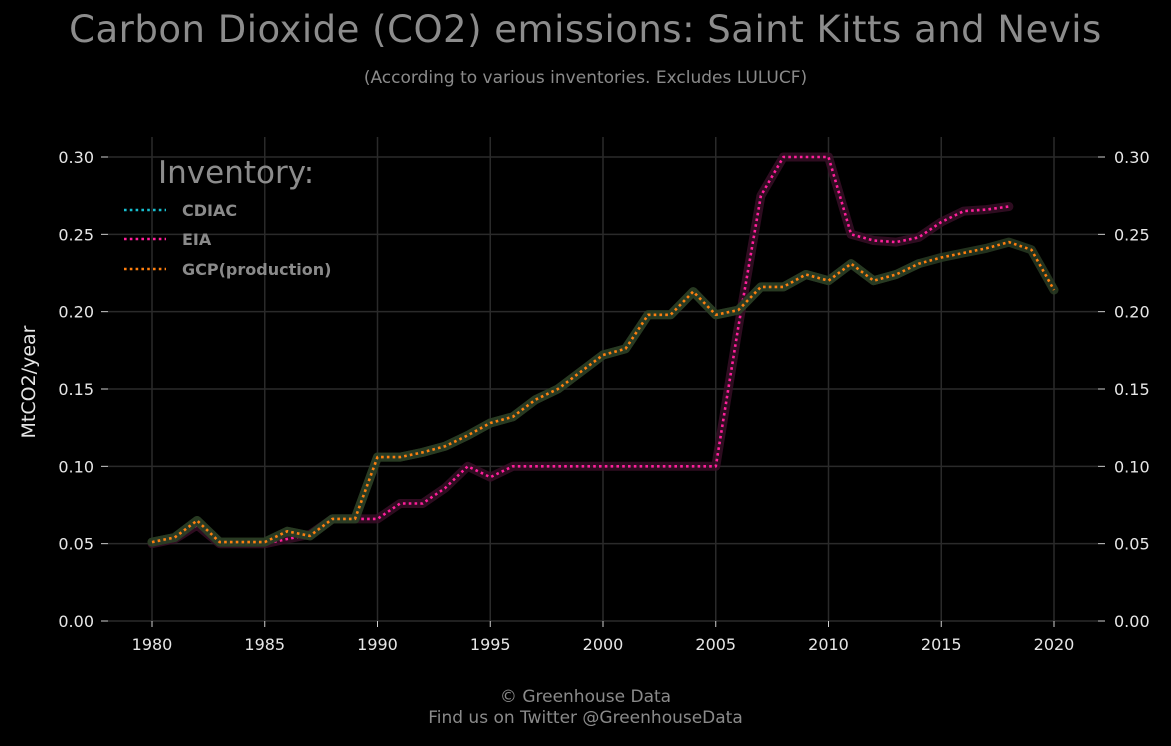 This screenshot has height=746, width=1171. I want to click on y-tick-label-right: 0.05, so click(1132, 544).